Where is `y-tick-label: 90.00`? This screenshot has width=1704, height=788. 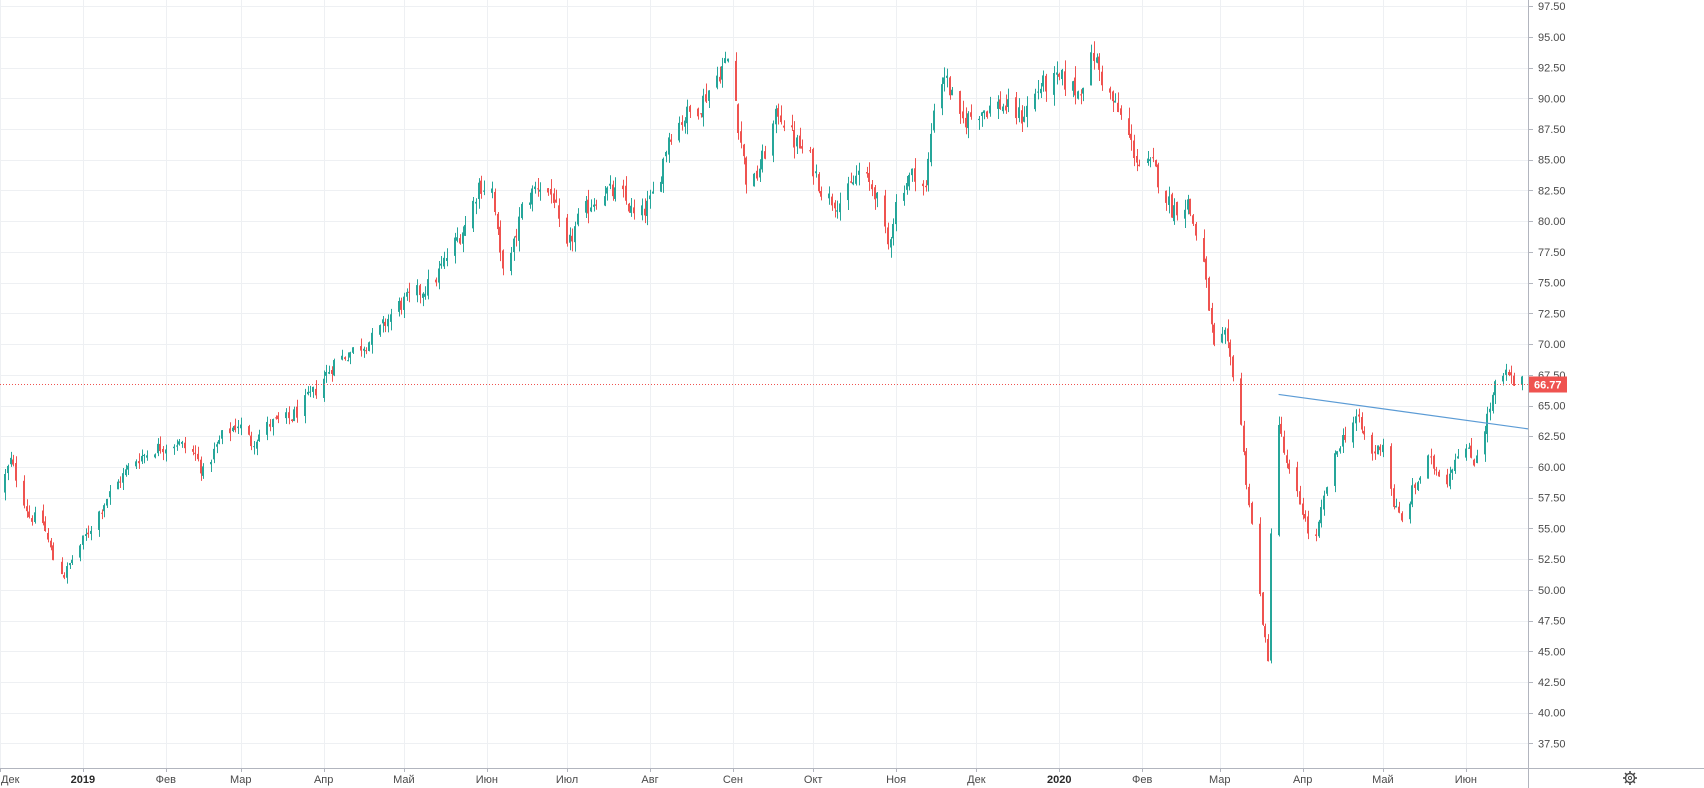
y-tick-label: 90.00 is located at coordinates (1552, 99).